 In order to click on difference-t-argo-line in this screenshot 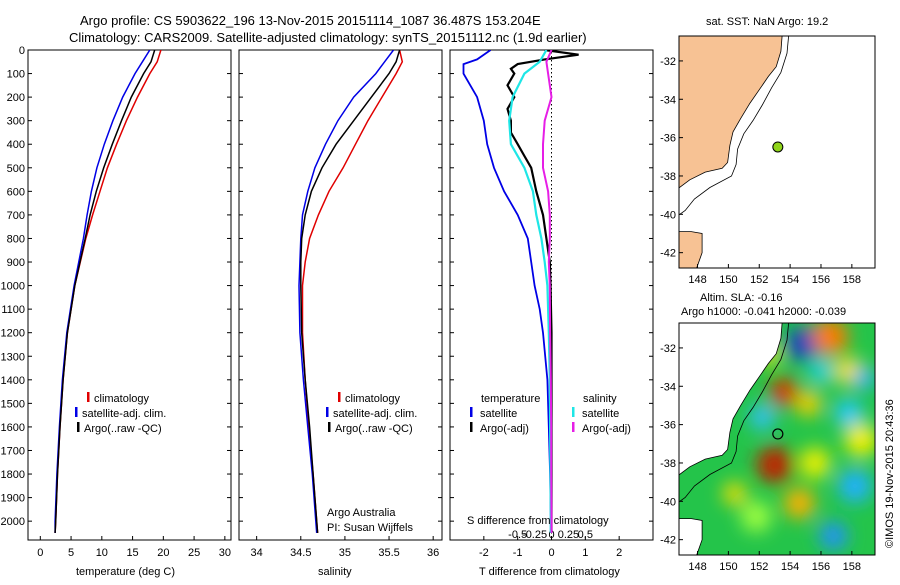, I will do `click(542, 291)`.